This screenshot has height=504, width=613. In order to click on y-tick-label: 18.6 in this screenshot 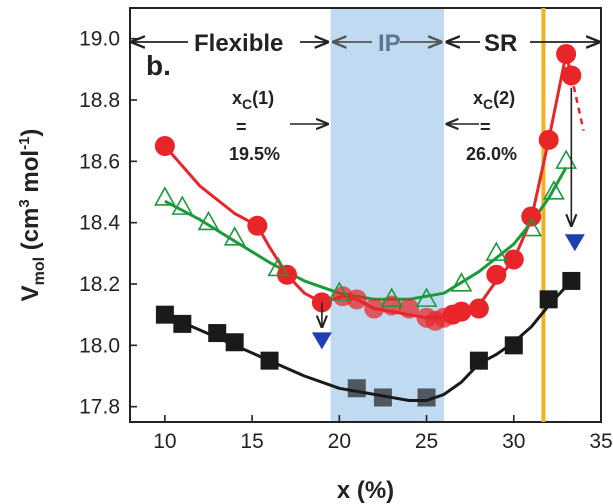, I will do `click(99, 161)`.